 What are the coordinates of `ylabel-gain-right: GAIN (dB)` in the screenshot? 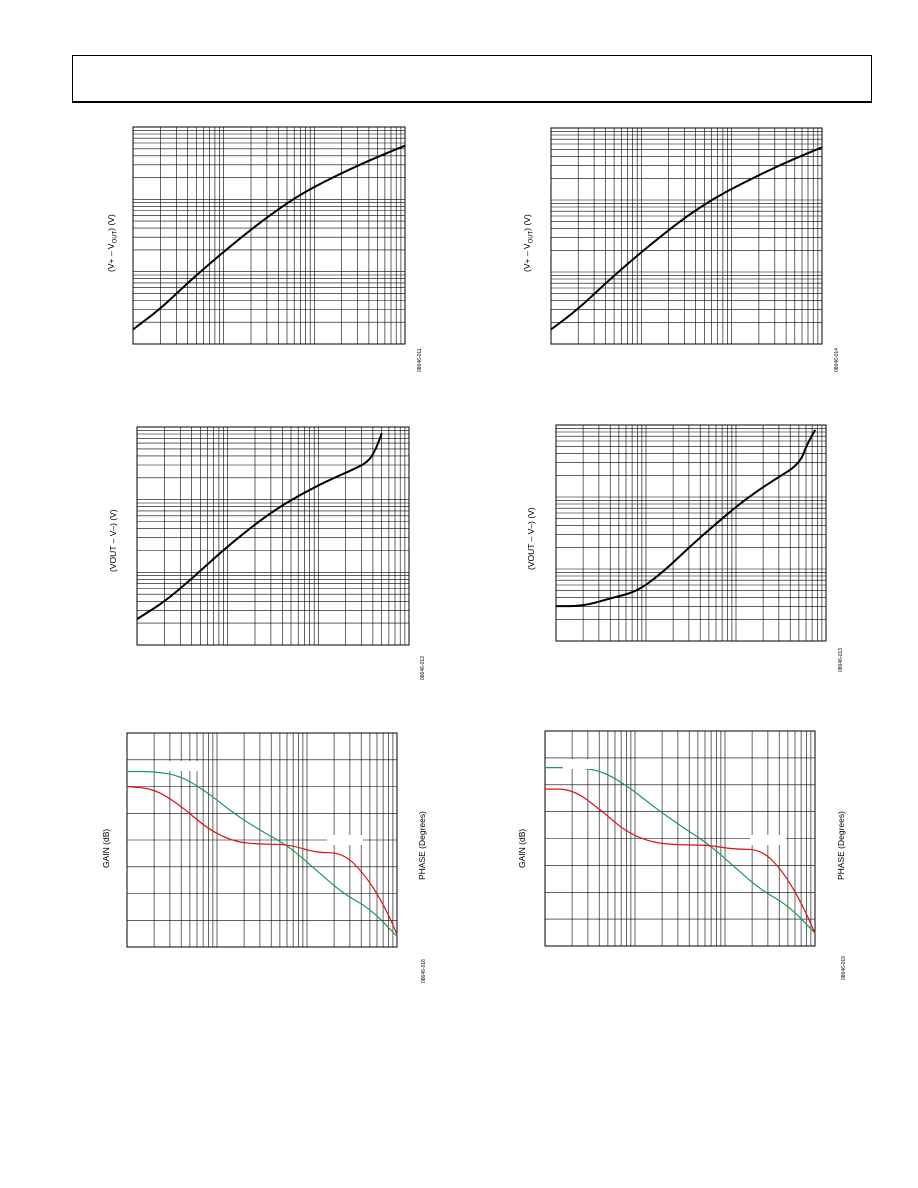 It's located at (522, 848).